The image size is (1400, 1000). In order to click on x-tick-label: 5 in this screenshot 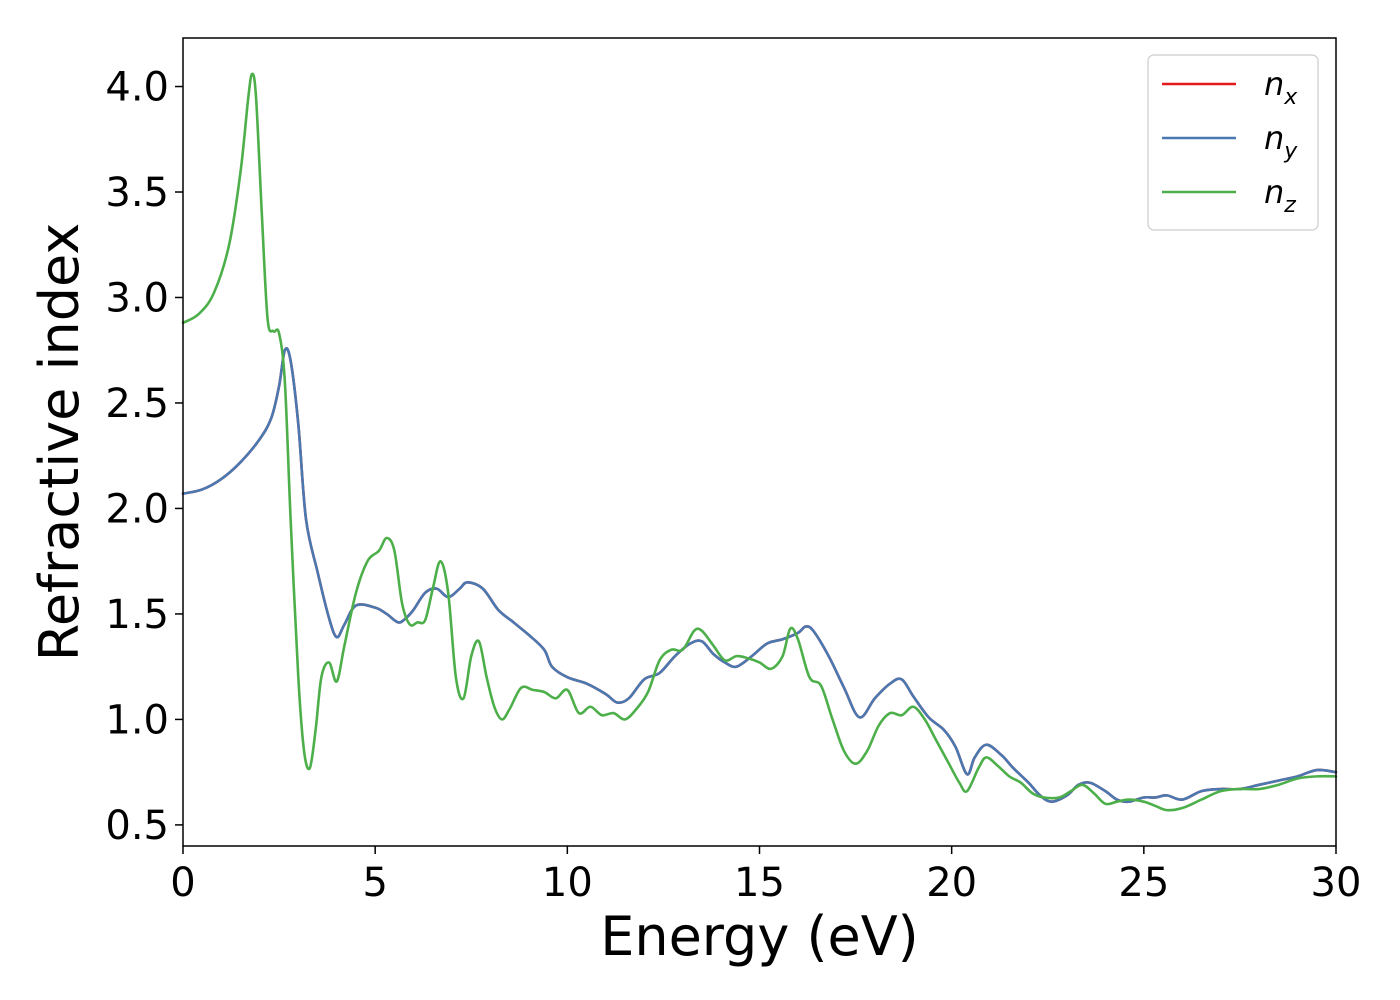, I will do `click(374, 883)`.